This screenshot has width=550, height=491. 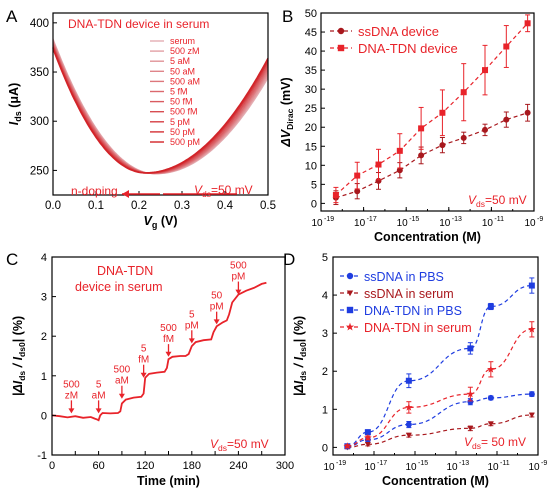 I want to click on legend-label: serum, so click(x=182, y=41).